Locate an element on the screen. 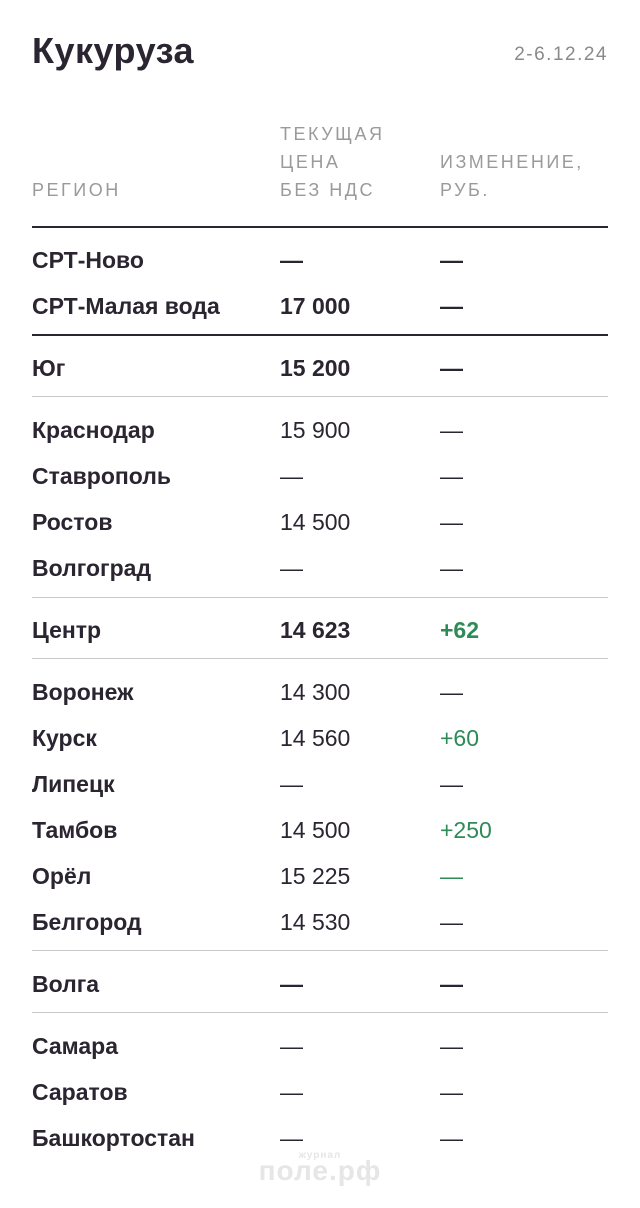  table-row: Ставрополь — — is located at coordinates (320, 476).